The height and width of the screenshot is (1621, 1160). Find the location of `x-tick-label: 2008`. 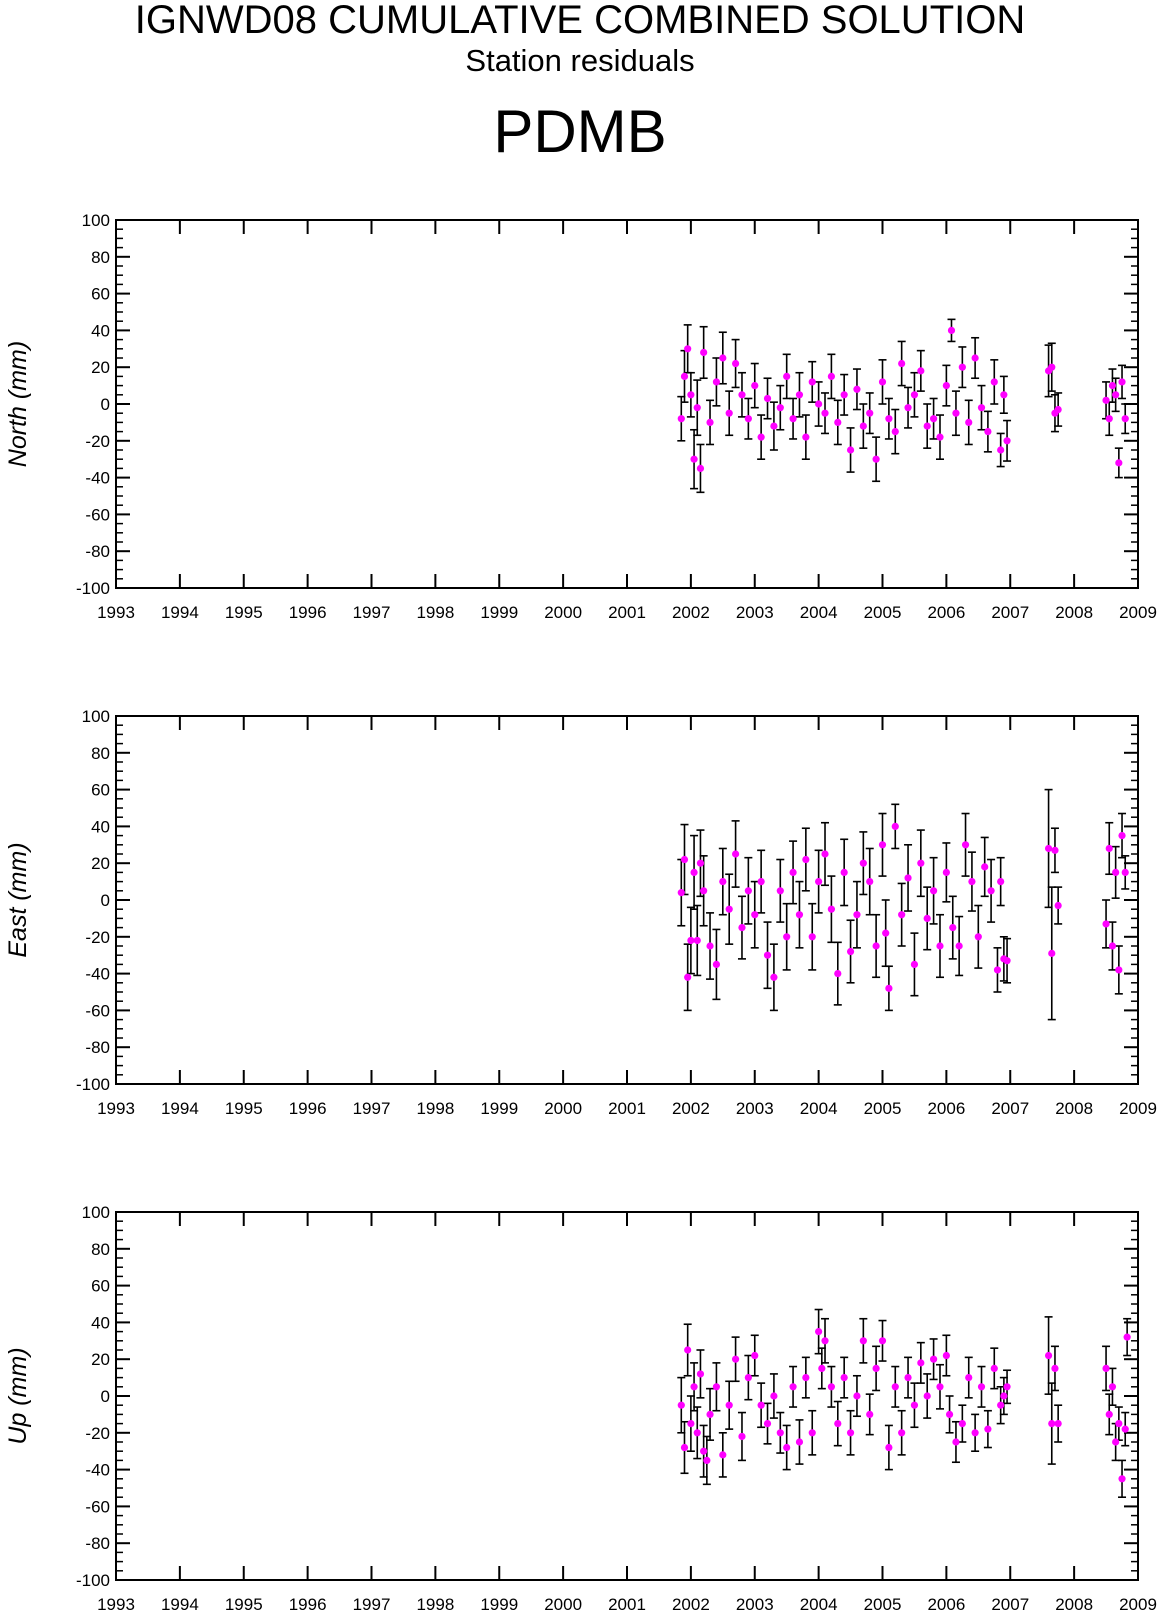

x-tick-label: 2008 is located at coordinates (1074, 1604).